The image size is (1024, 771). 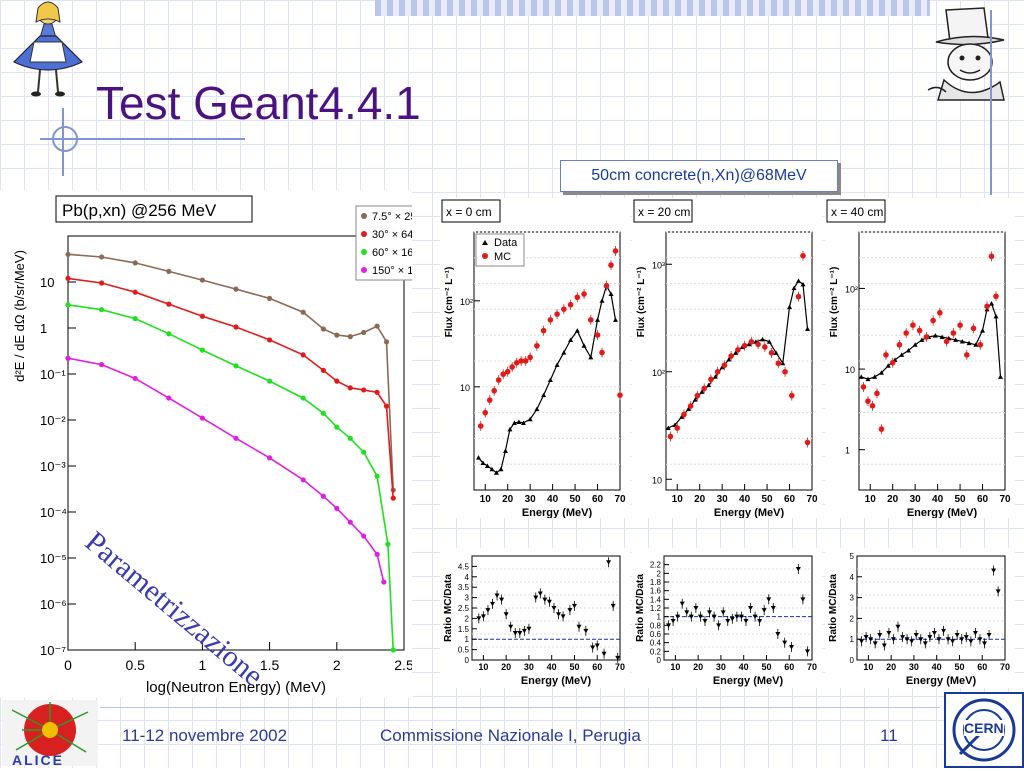 What do you see at coordinates (959, 667) in the screenshot?
I see `x-tick-label: 50` at bounding box center [959, 667].